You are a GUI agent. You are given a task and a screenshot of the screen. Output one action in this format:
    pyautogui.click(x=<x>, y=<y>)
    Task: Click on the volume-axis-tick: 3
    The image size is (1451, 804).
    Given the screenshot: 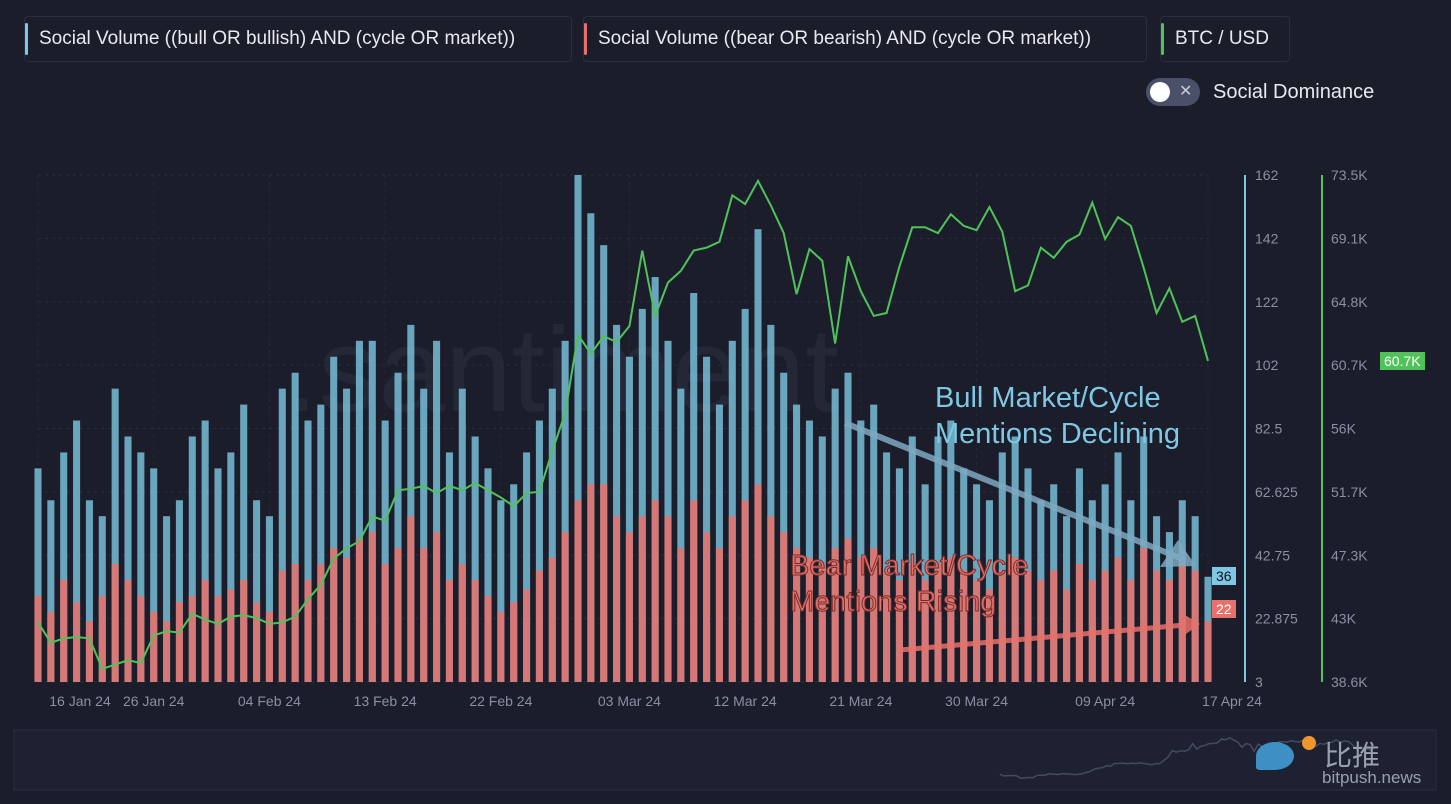 What is the action you would take?
    pyautogui.click(x=1259, y=682)
    